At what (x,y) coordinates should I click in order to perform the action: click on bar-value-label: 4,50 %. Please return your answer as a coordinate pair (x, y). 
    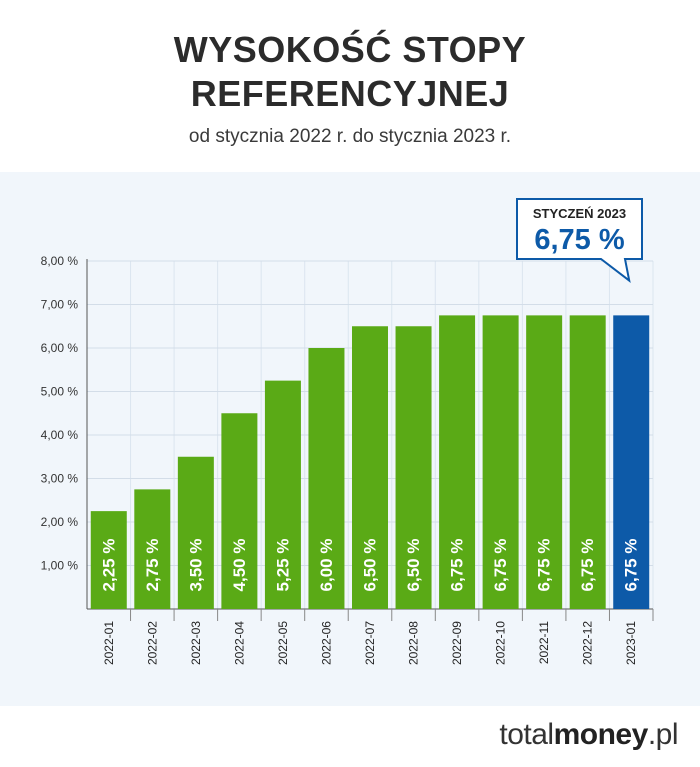
    Looking at the image, I should click on (239, 565).